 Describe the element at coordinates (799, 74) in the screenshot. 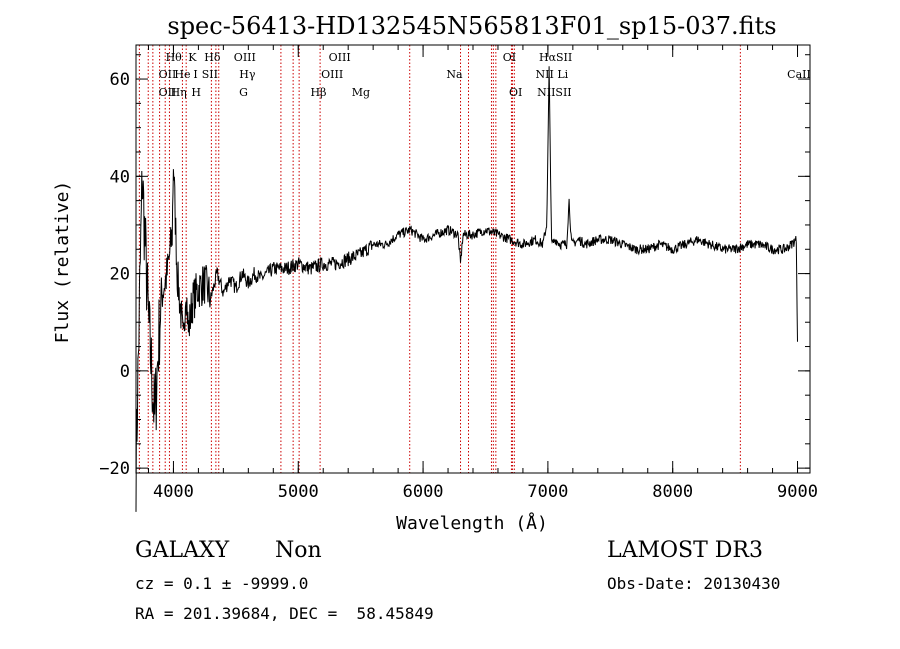

I see `line-label-text: CaII` at that location.